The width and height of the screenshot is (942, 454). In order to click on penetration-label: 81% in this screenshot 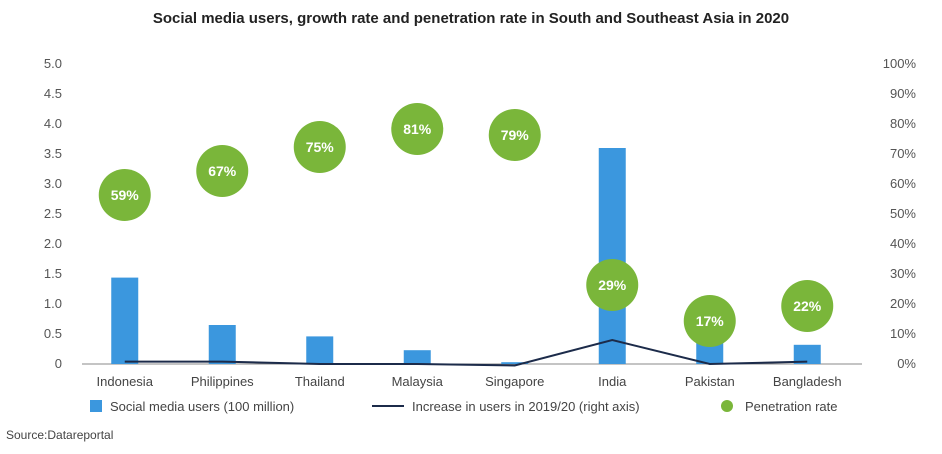, I will do `click(417, 129)`.